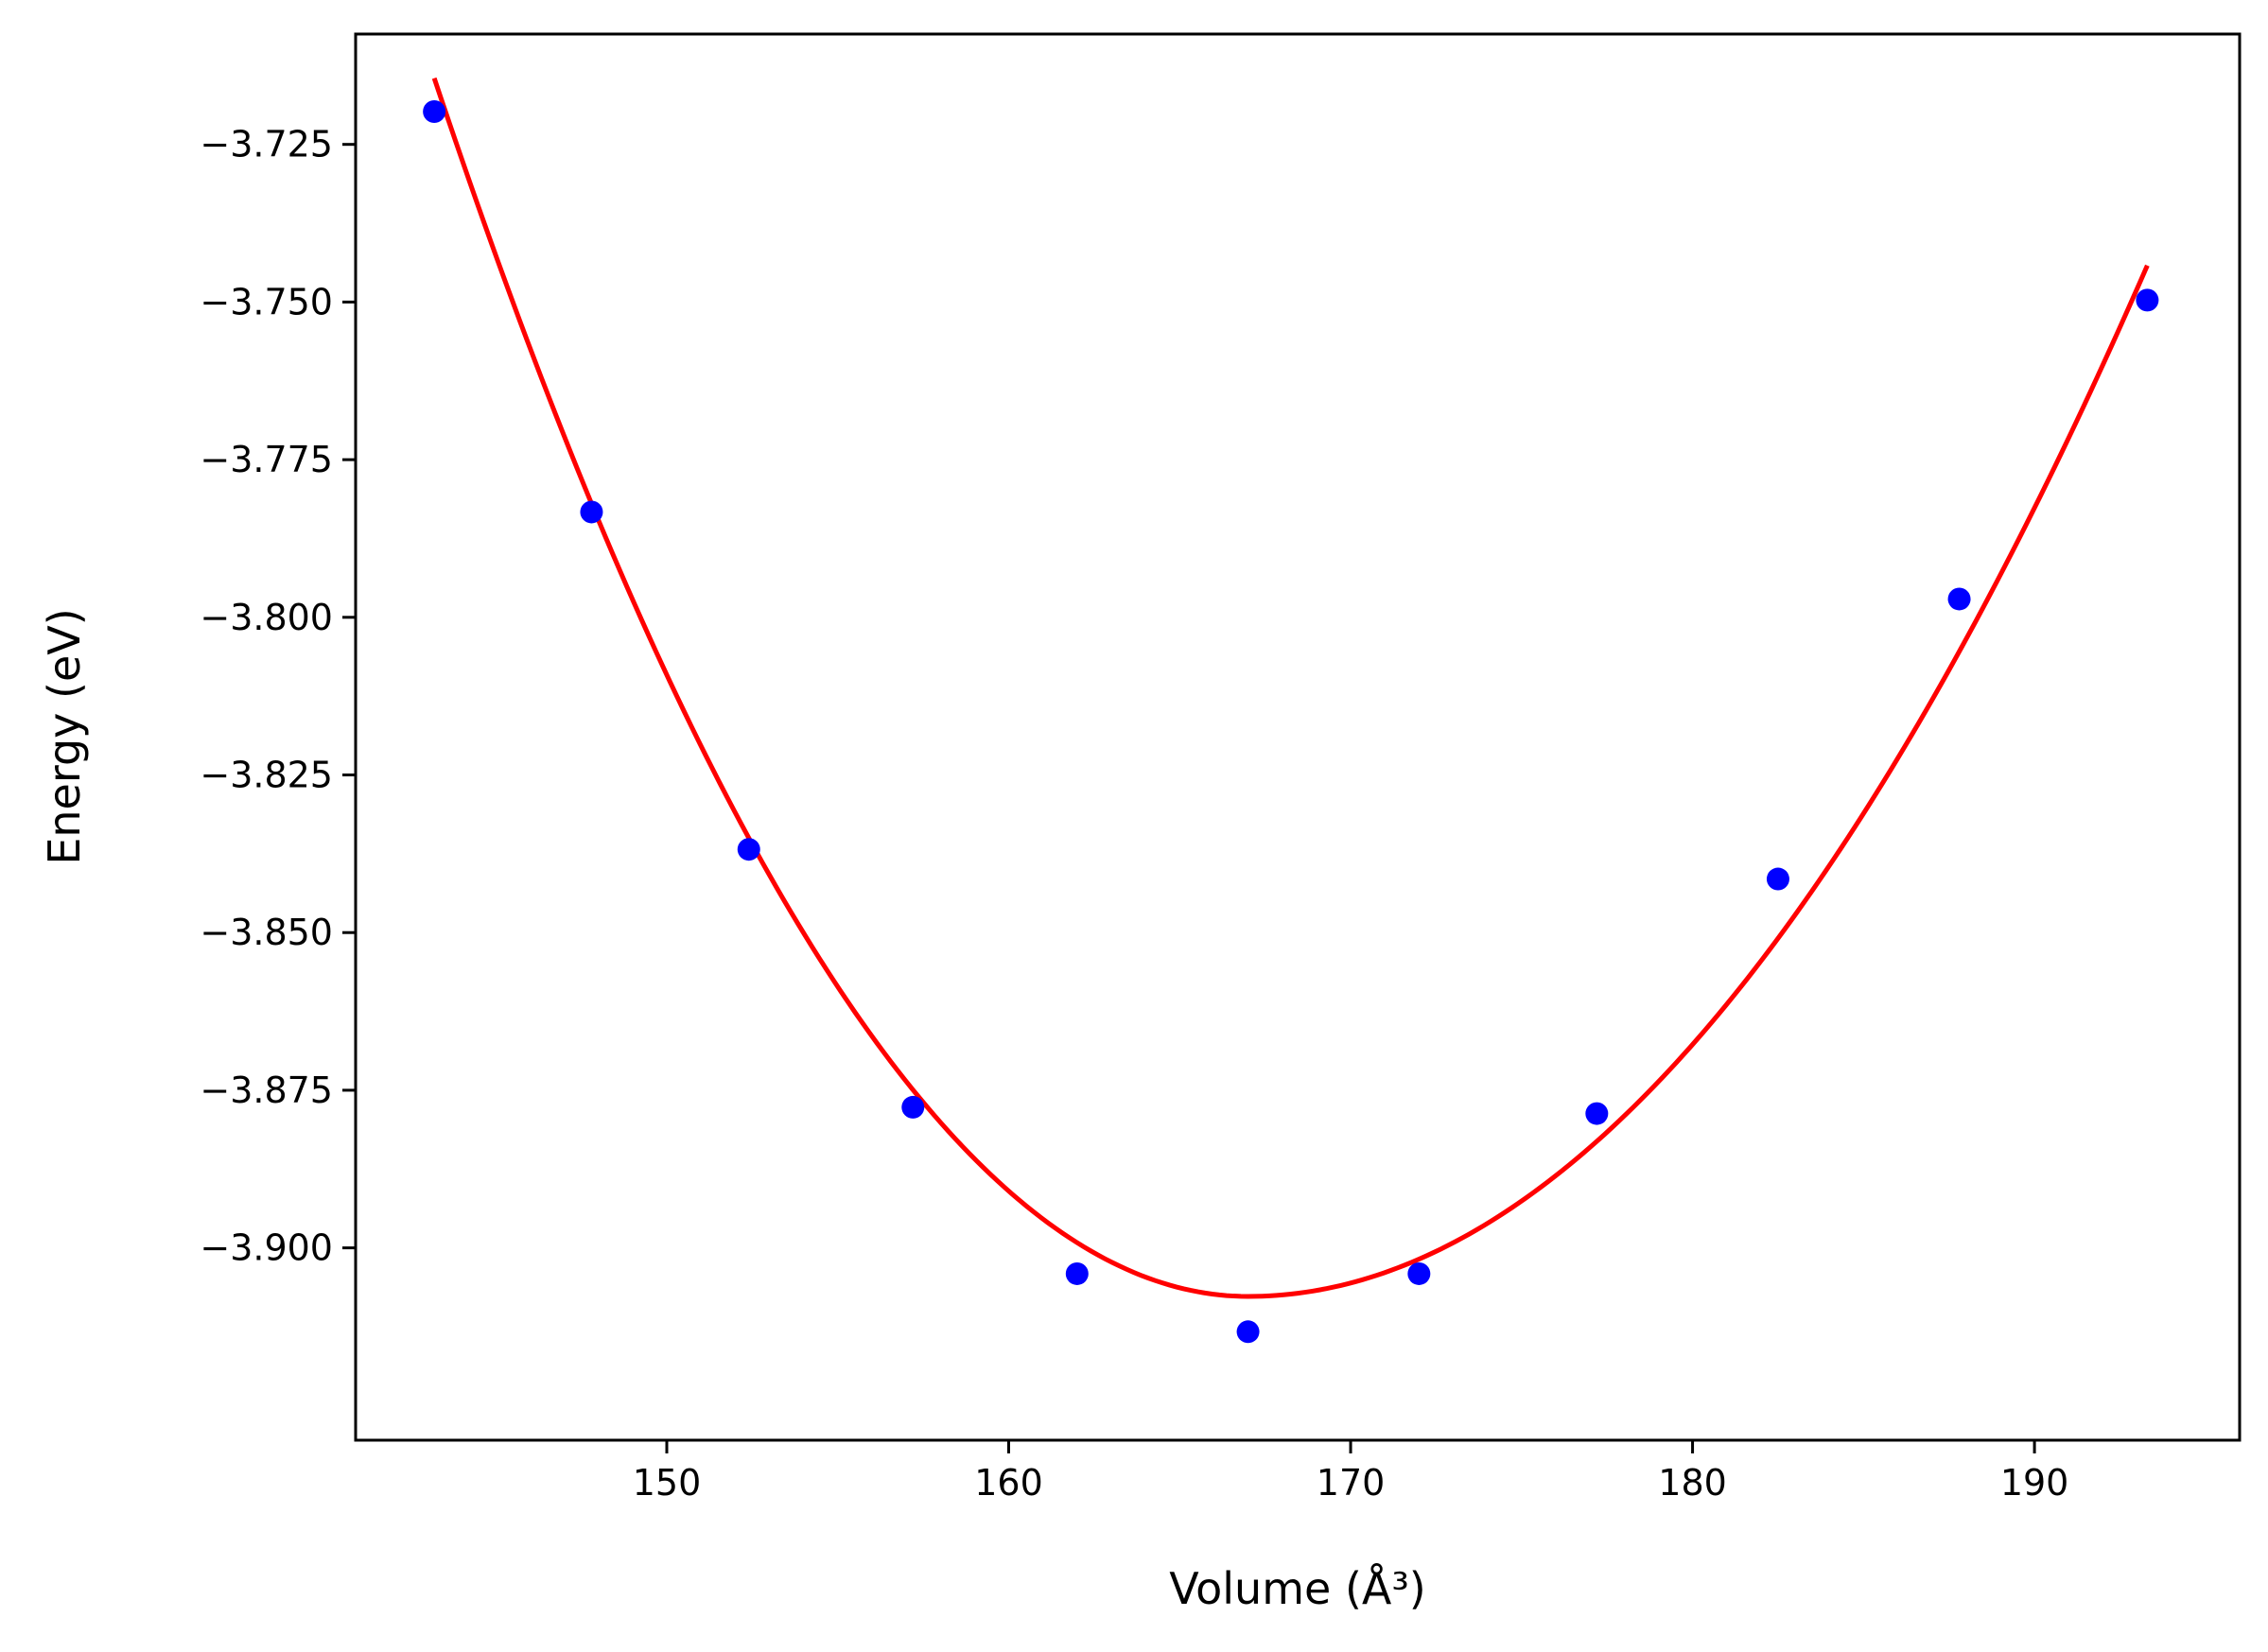  What do you see at coordinates (266, 302) in the screenshot?
I see `y-tick-label: −3.750` at bounding box center [266, 302].